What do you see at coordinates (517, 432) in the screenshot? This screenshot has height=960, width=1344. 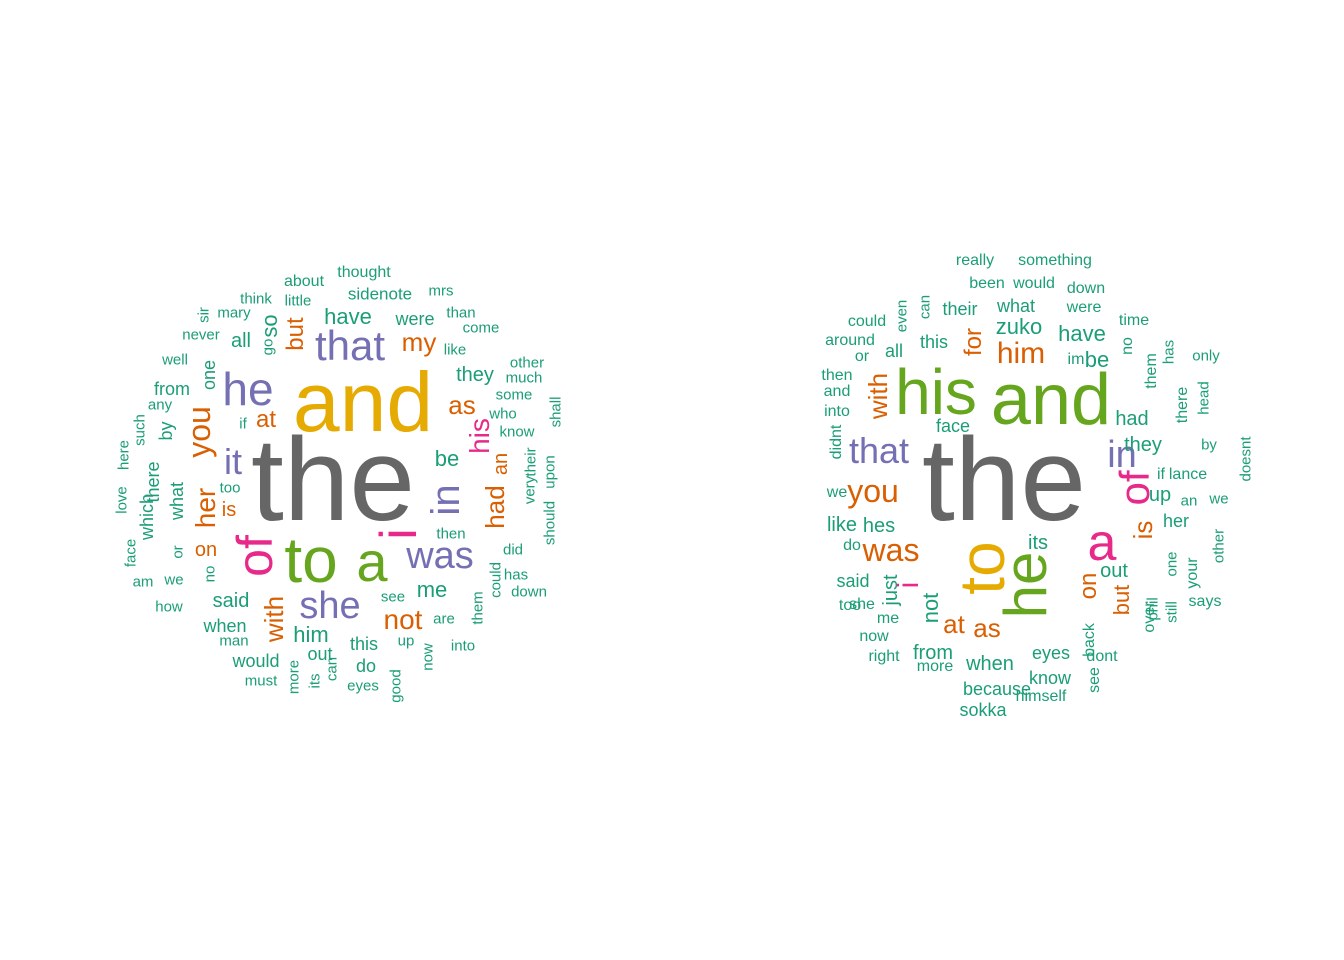 I see `word-know: know` at bounding box center [517, 432].